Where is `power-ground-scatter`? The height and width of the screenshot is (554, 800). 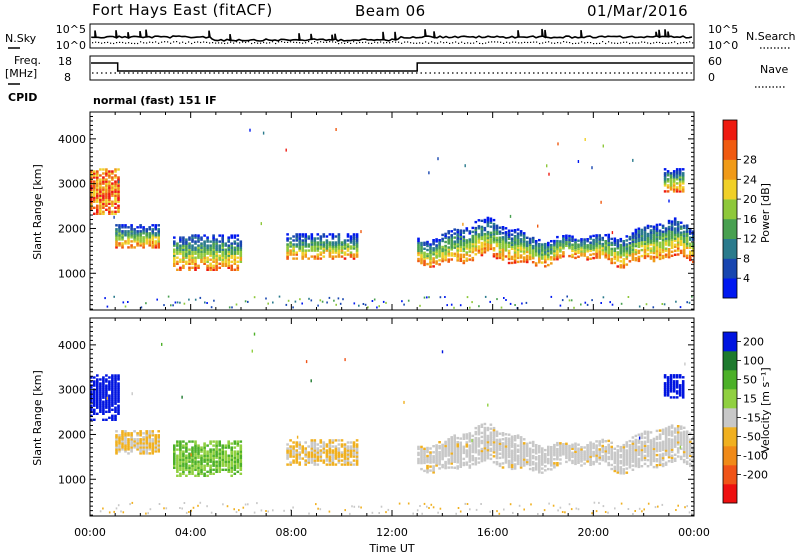
power-ground-scatter is located at coordinates (338, 298).